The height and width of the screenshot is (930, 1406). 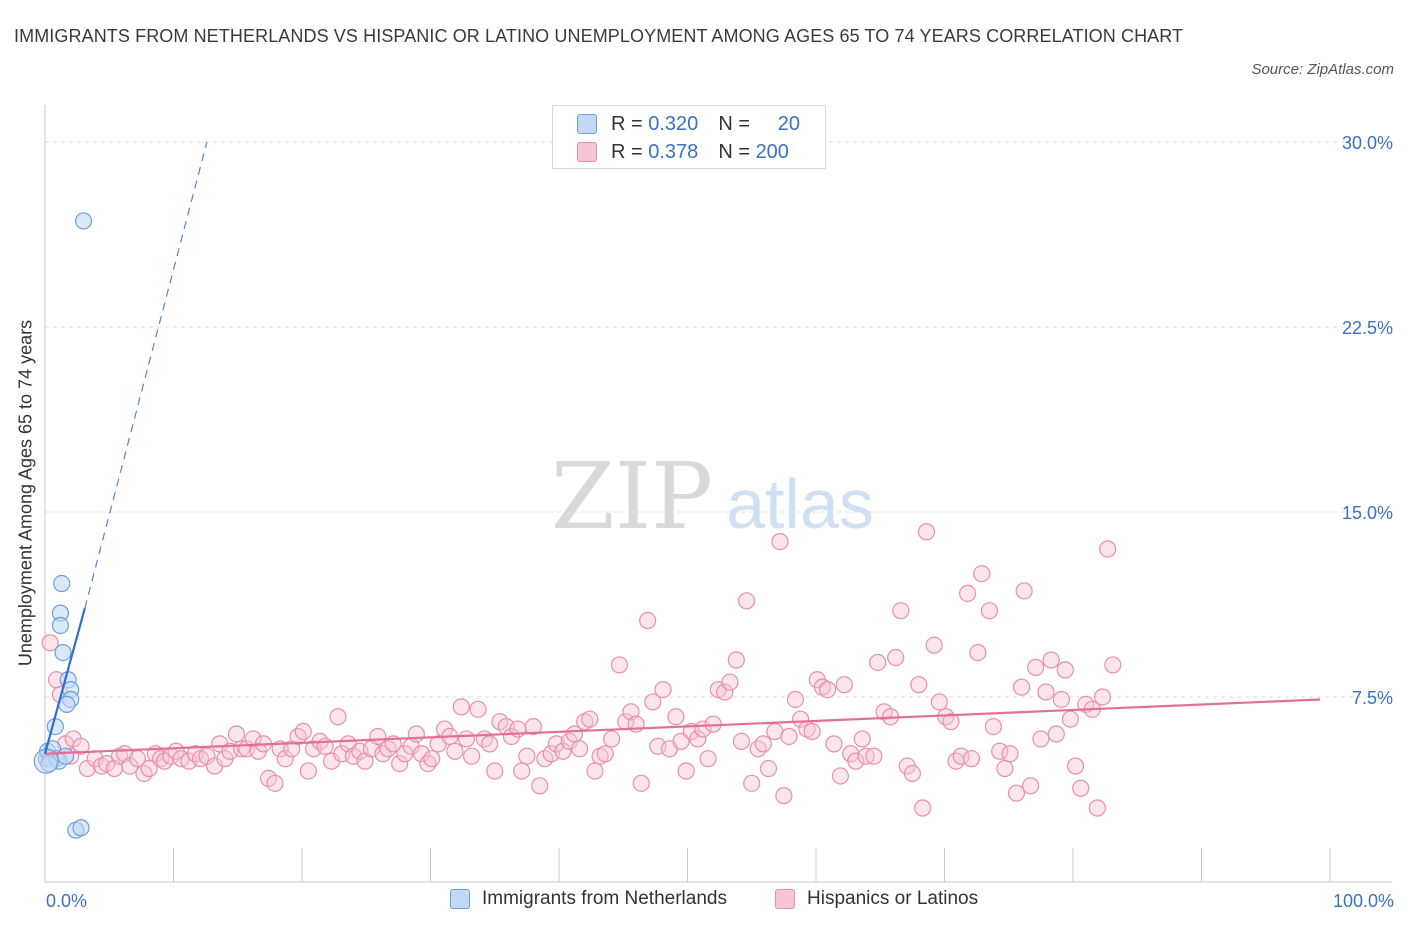 What do you see at coordinates (460, 899) in the screenshot?
I see `bottom-legend-swatch-netherlands` at bounding box center [460, 899].